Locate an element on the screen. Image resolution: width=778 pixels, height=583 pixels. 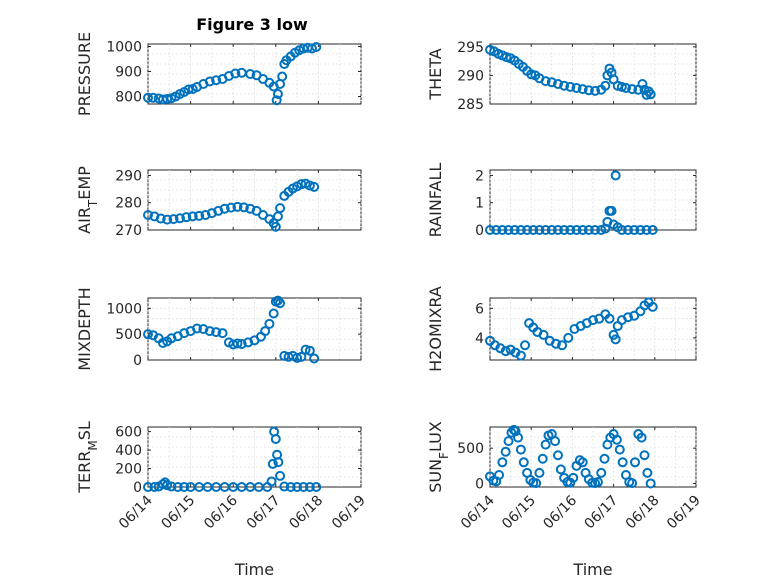
y-tick-label: 1000 is located at coordinates (124, 309).